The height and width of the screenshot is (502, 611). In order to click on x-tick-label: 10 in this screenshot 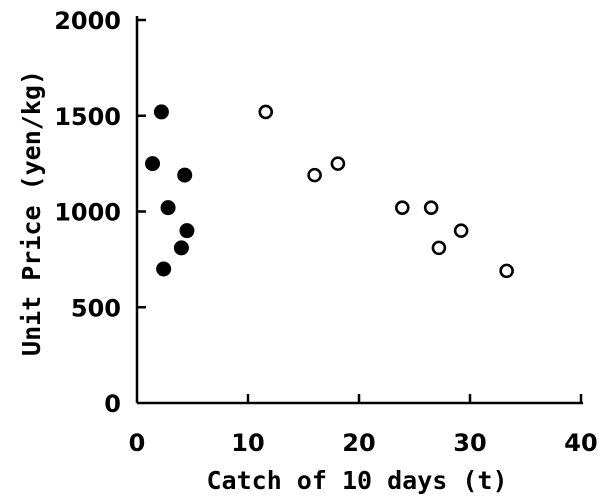, I will do `click(247, 443)`.